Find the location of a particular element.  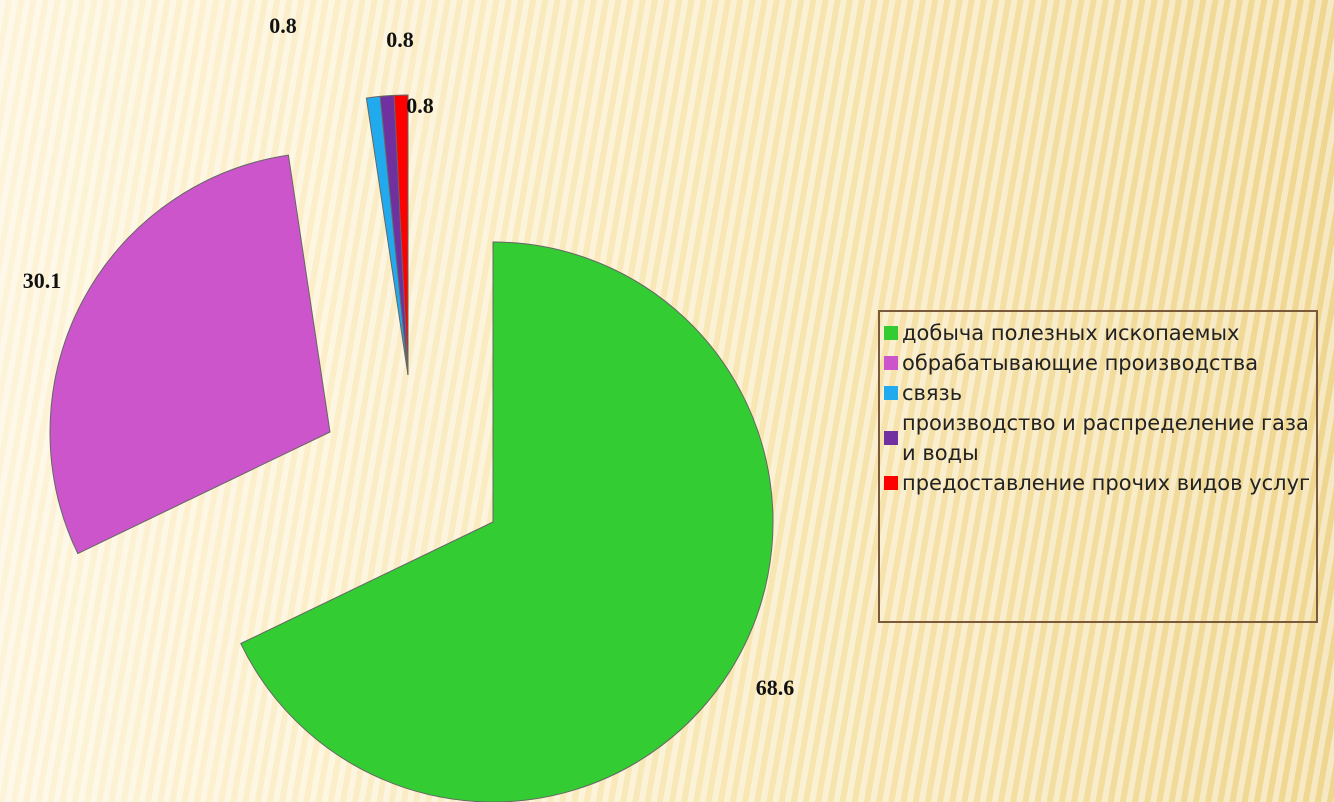

legend-label: предоставление прочих видов услуг is located at coordinates (1106, 483).